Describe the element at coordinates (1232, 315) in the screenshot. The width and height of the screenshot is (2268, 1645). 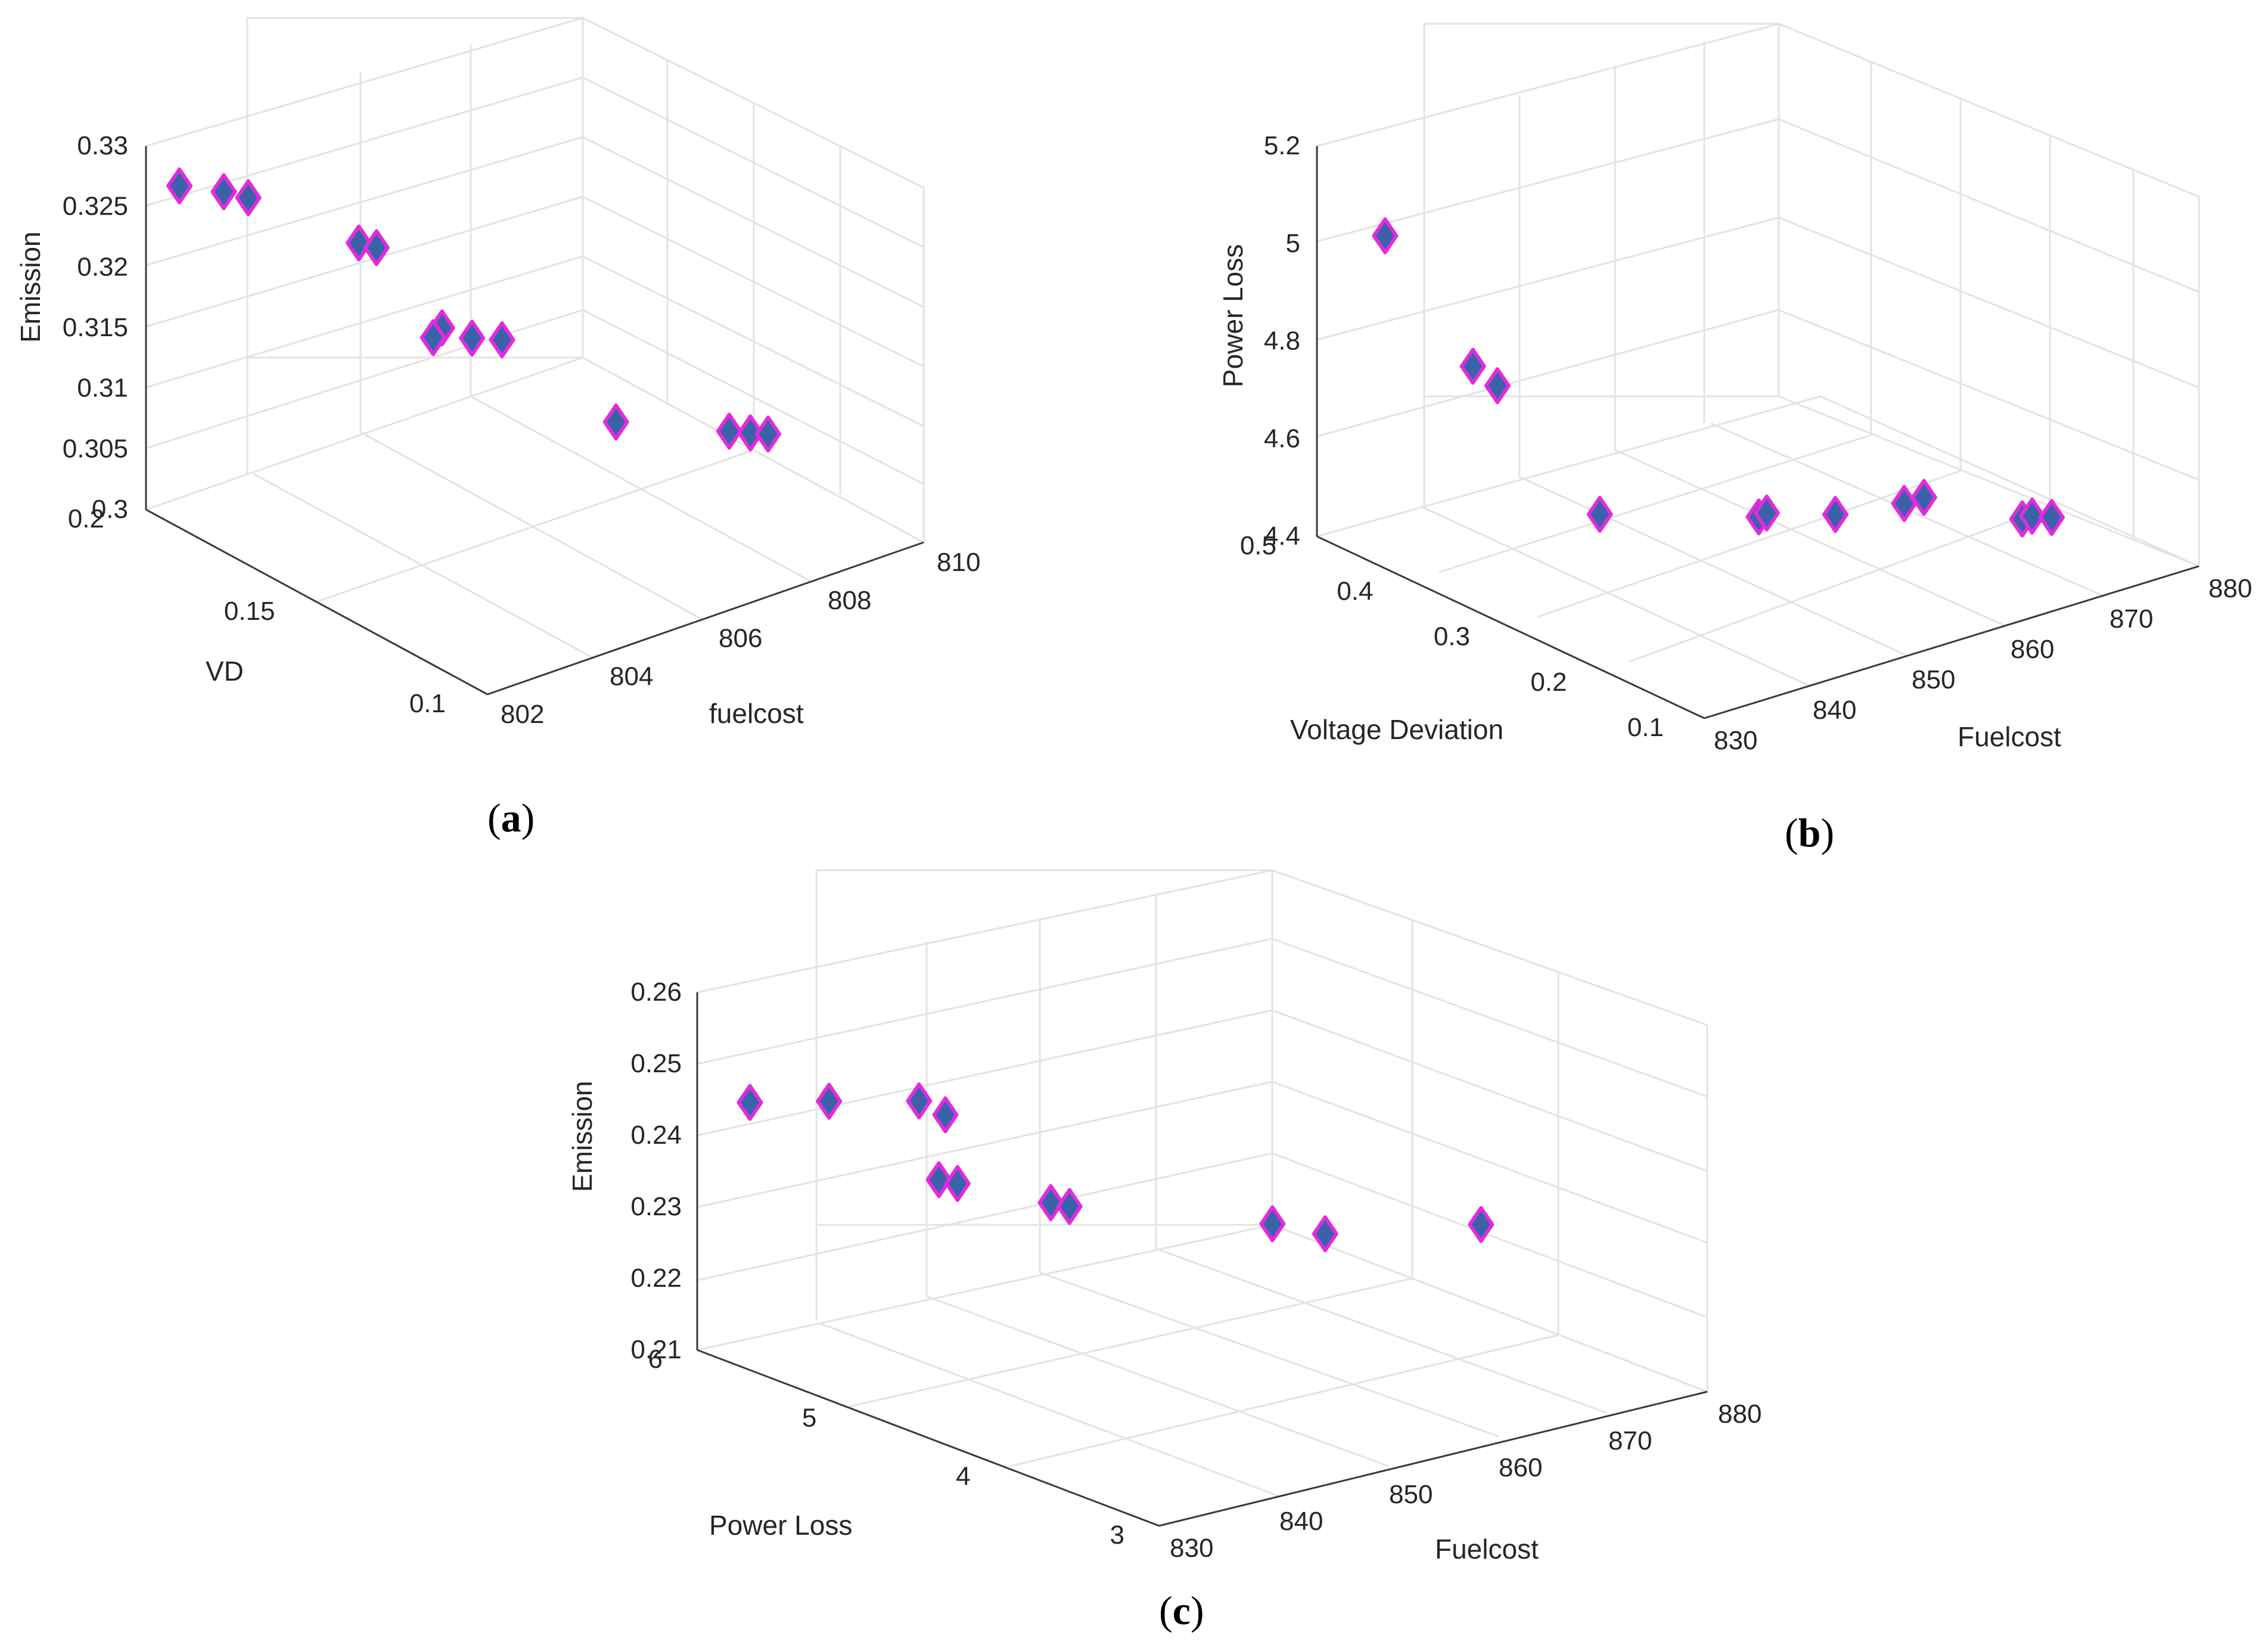
I see `panel-b-zlabel: Power Loss` at that location.